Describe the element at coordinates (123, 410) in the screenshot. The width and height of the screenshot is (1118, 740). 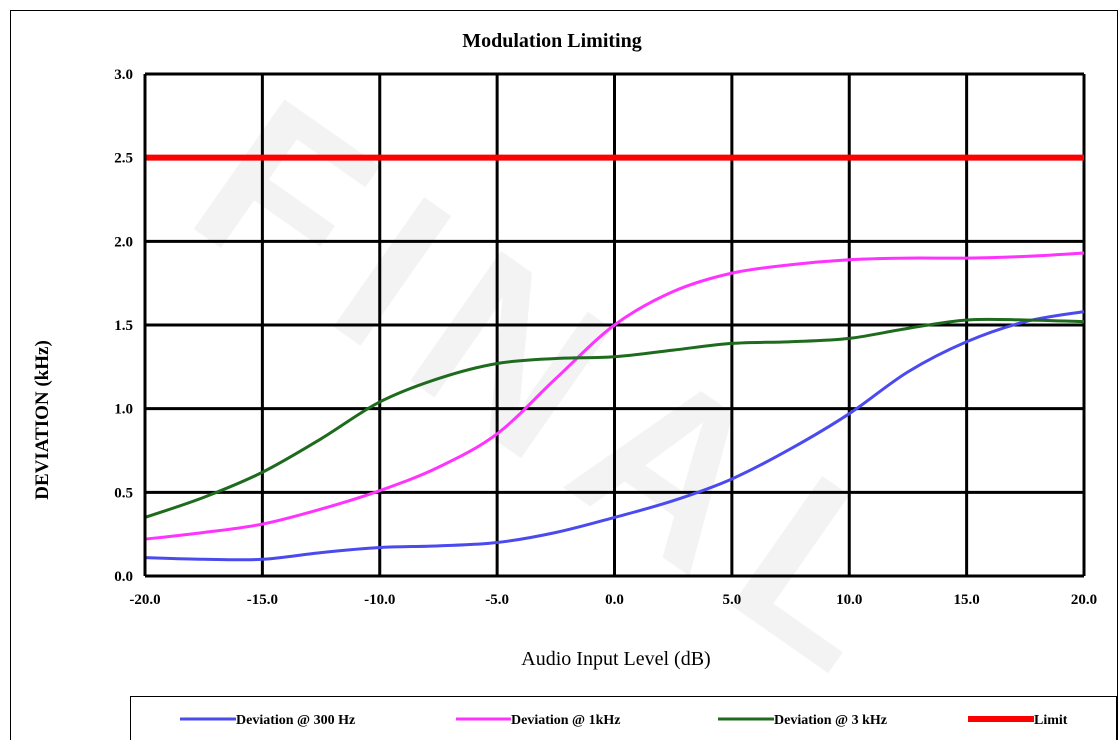
I see `y-tick-label: 1.0` at that location.